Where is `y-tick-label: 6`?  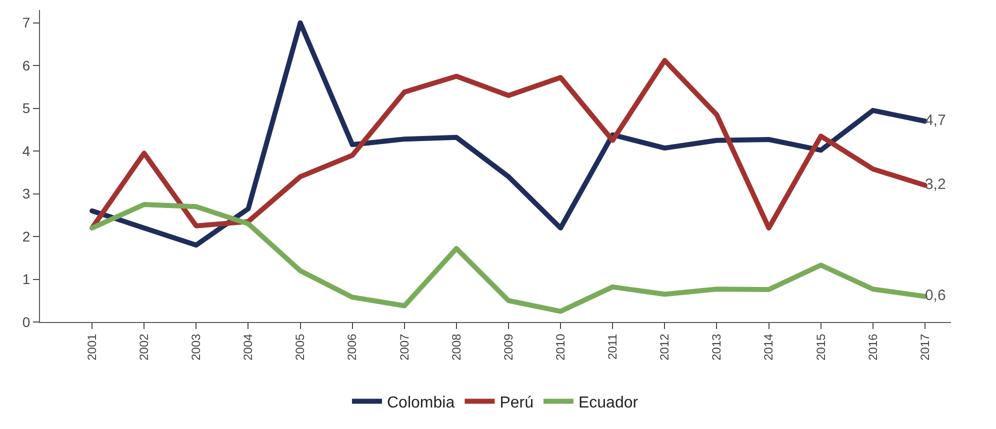 y-tick-label: 6 is located at coordinates (26, 65).